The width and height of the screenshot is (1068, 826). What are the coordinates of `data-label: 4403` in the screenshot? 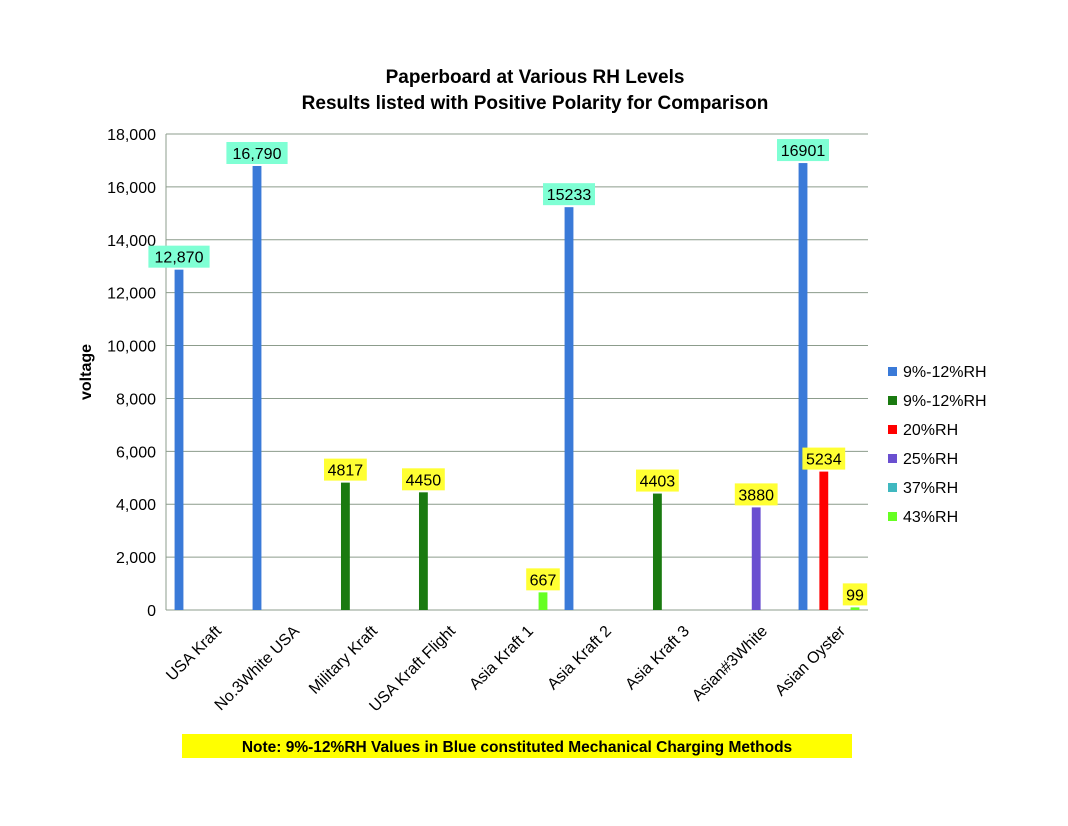 It's located at (658, 482).